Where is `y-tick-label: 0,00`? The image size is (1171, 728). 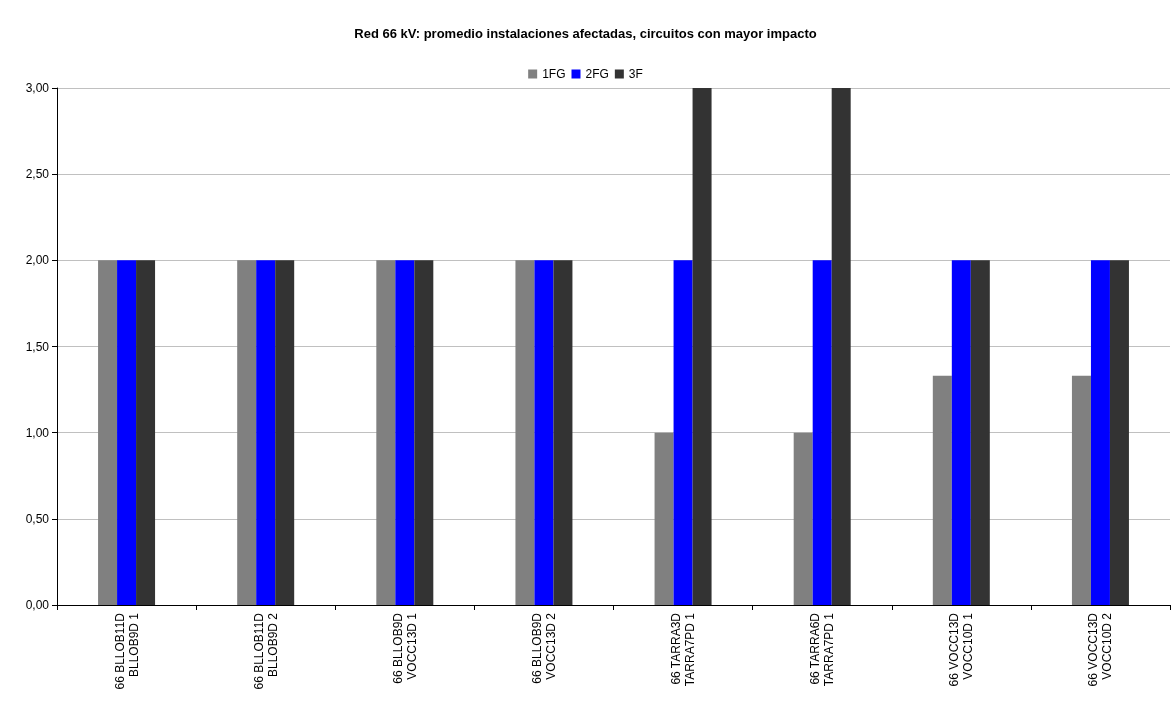 y-tick-label: 0,00 is located at coordinates (37, 605).